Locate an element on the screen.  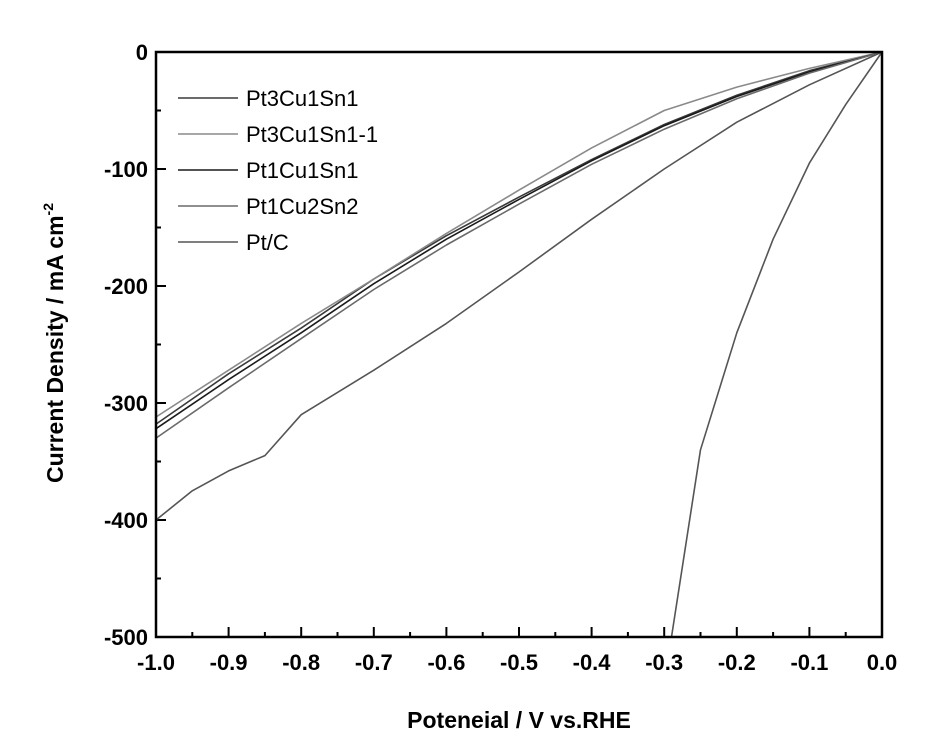
legend-label: Pt1Cu2Sn2 is located at coordinates (302, 206).